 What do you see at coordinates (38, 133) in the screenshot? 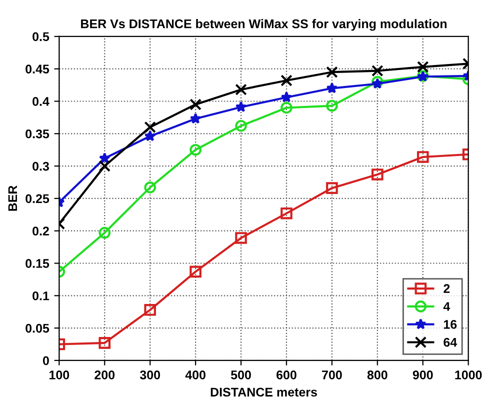
I see `y-tick-label: 0.35` at bounding box center [38, 133].